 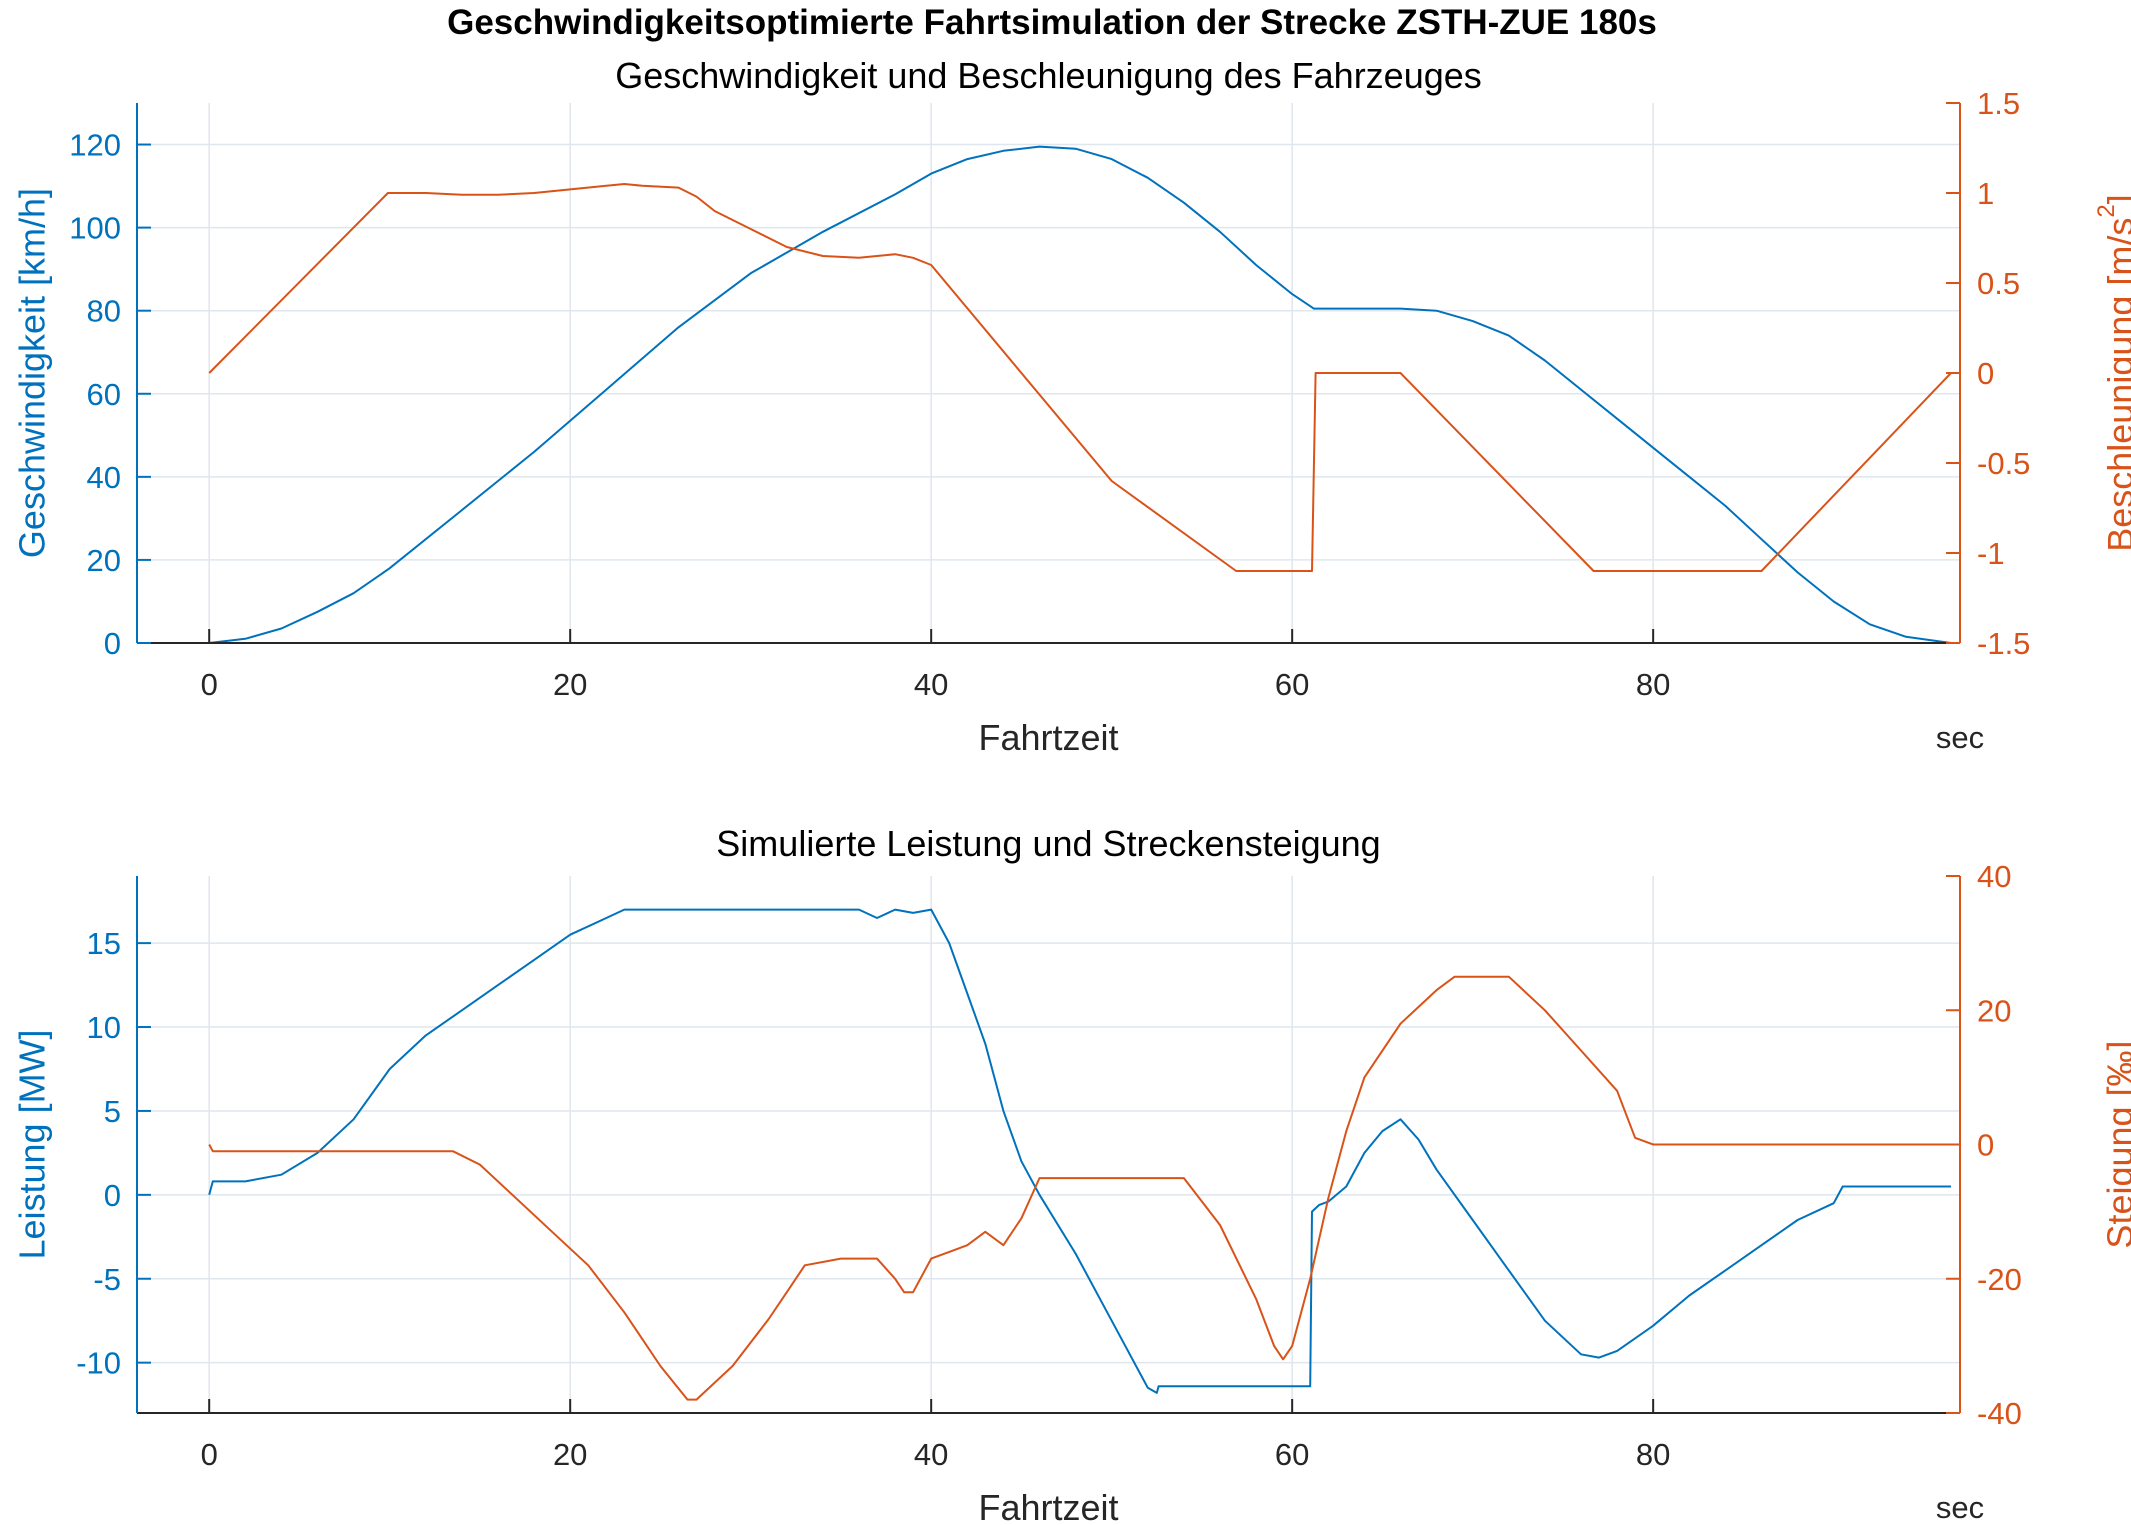 I want to click on chart-1-x-tick-label: 60, so click(x=1292, y=684).